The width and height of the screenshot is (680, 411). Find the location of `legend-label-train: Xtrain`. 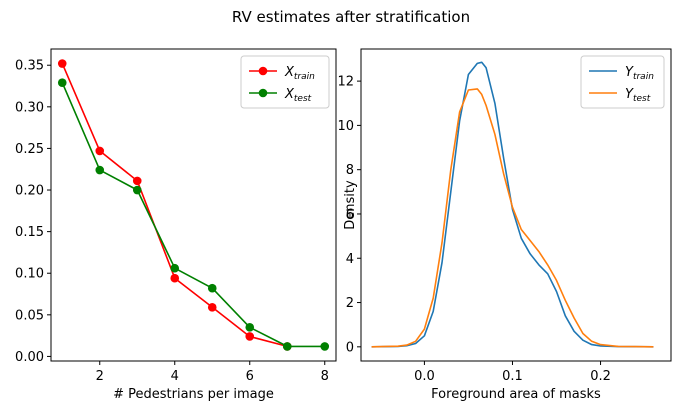

legend-label-train: Xtrain is located at coordinates (299, 73).